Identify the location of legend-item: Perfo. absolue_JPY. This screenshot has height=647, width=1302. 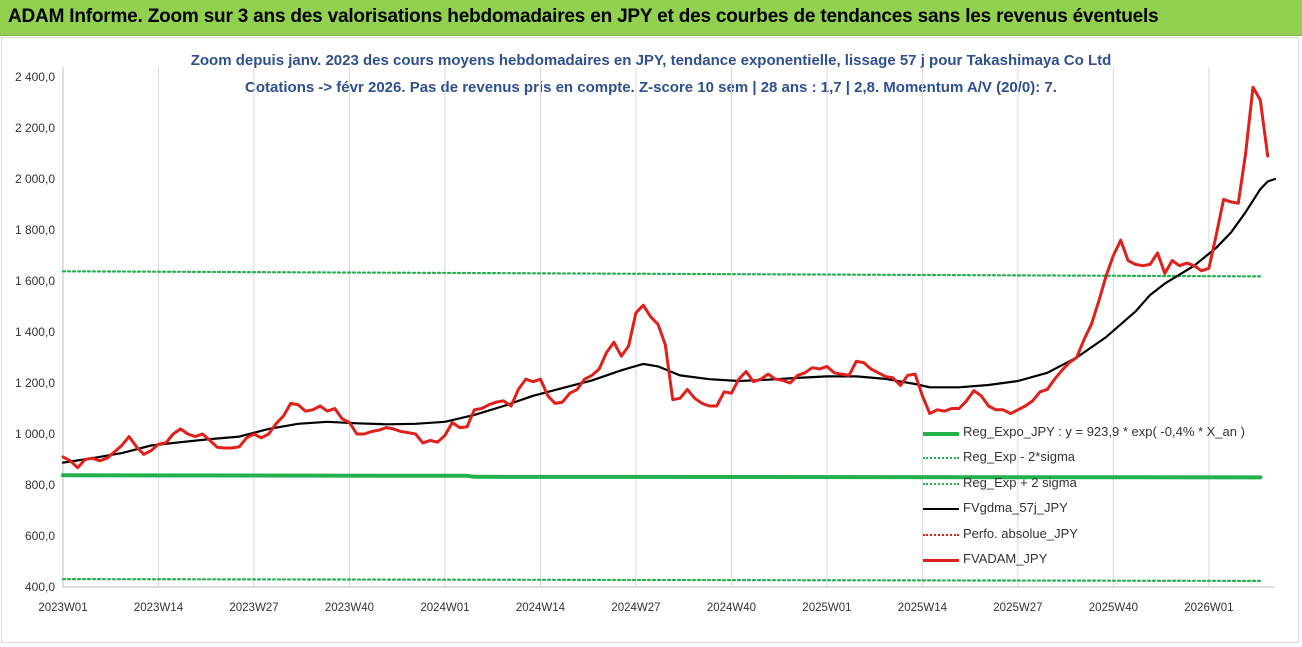
(1073, 538).